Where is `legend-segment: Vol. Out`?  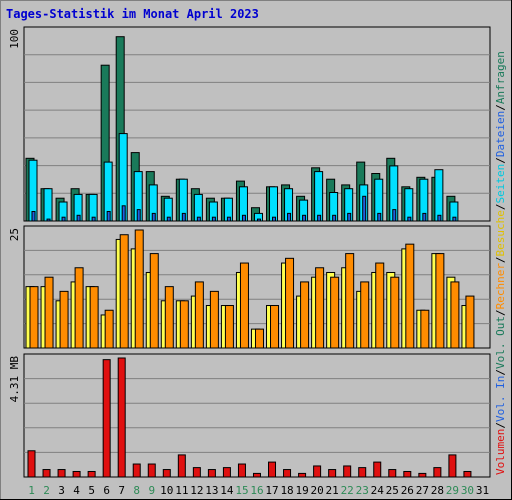
legend-segment: Vol. Out is located at coordinates (500, 342).